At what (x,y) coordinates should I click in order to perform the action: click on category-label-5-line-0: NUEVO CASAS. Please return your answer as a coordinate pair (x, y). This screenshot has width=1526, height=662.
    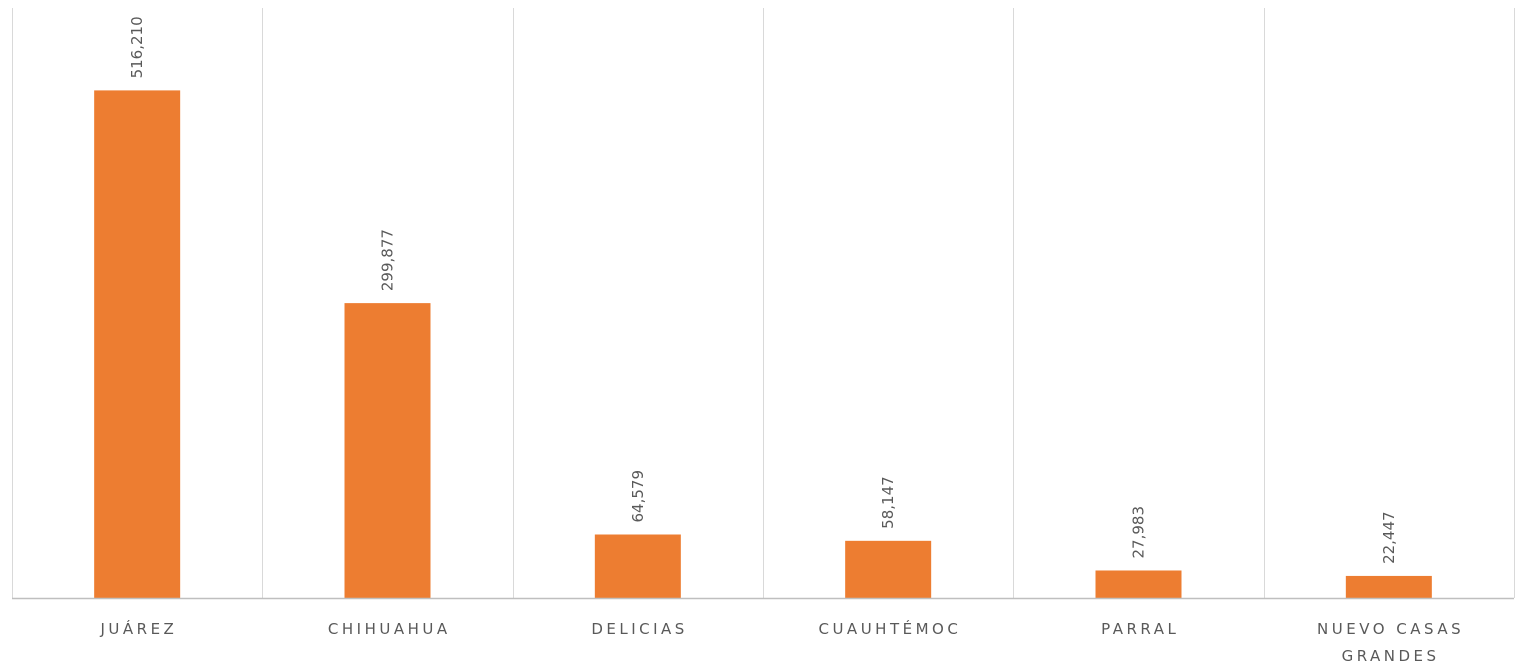
    Looking at the image, I should click on (1390, 629).